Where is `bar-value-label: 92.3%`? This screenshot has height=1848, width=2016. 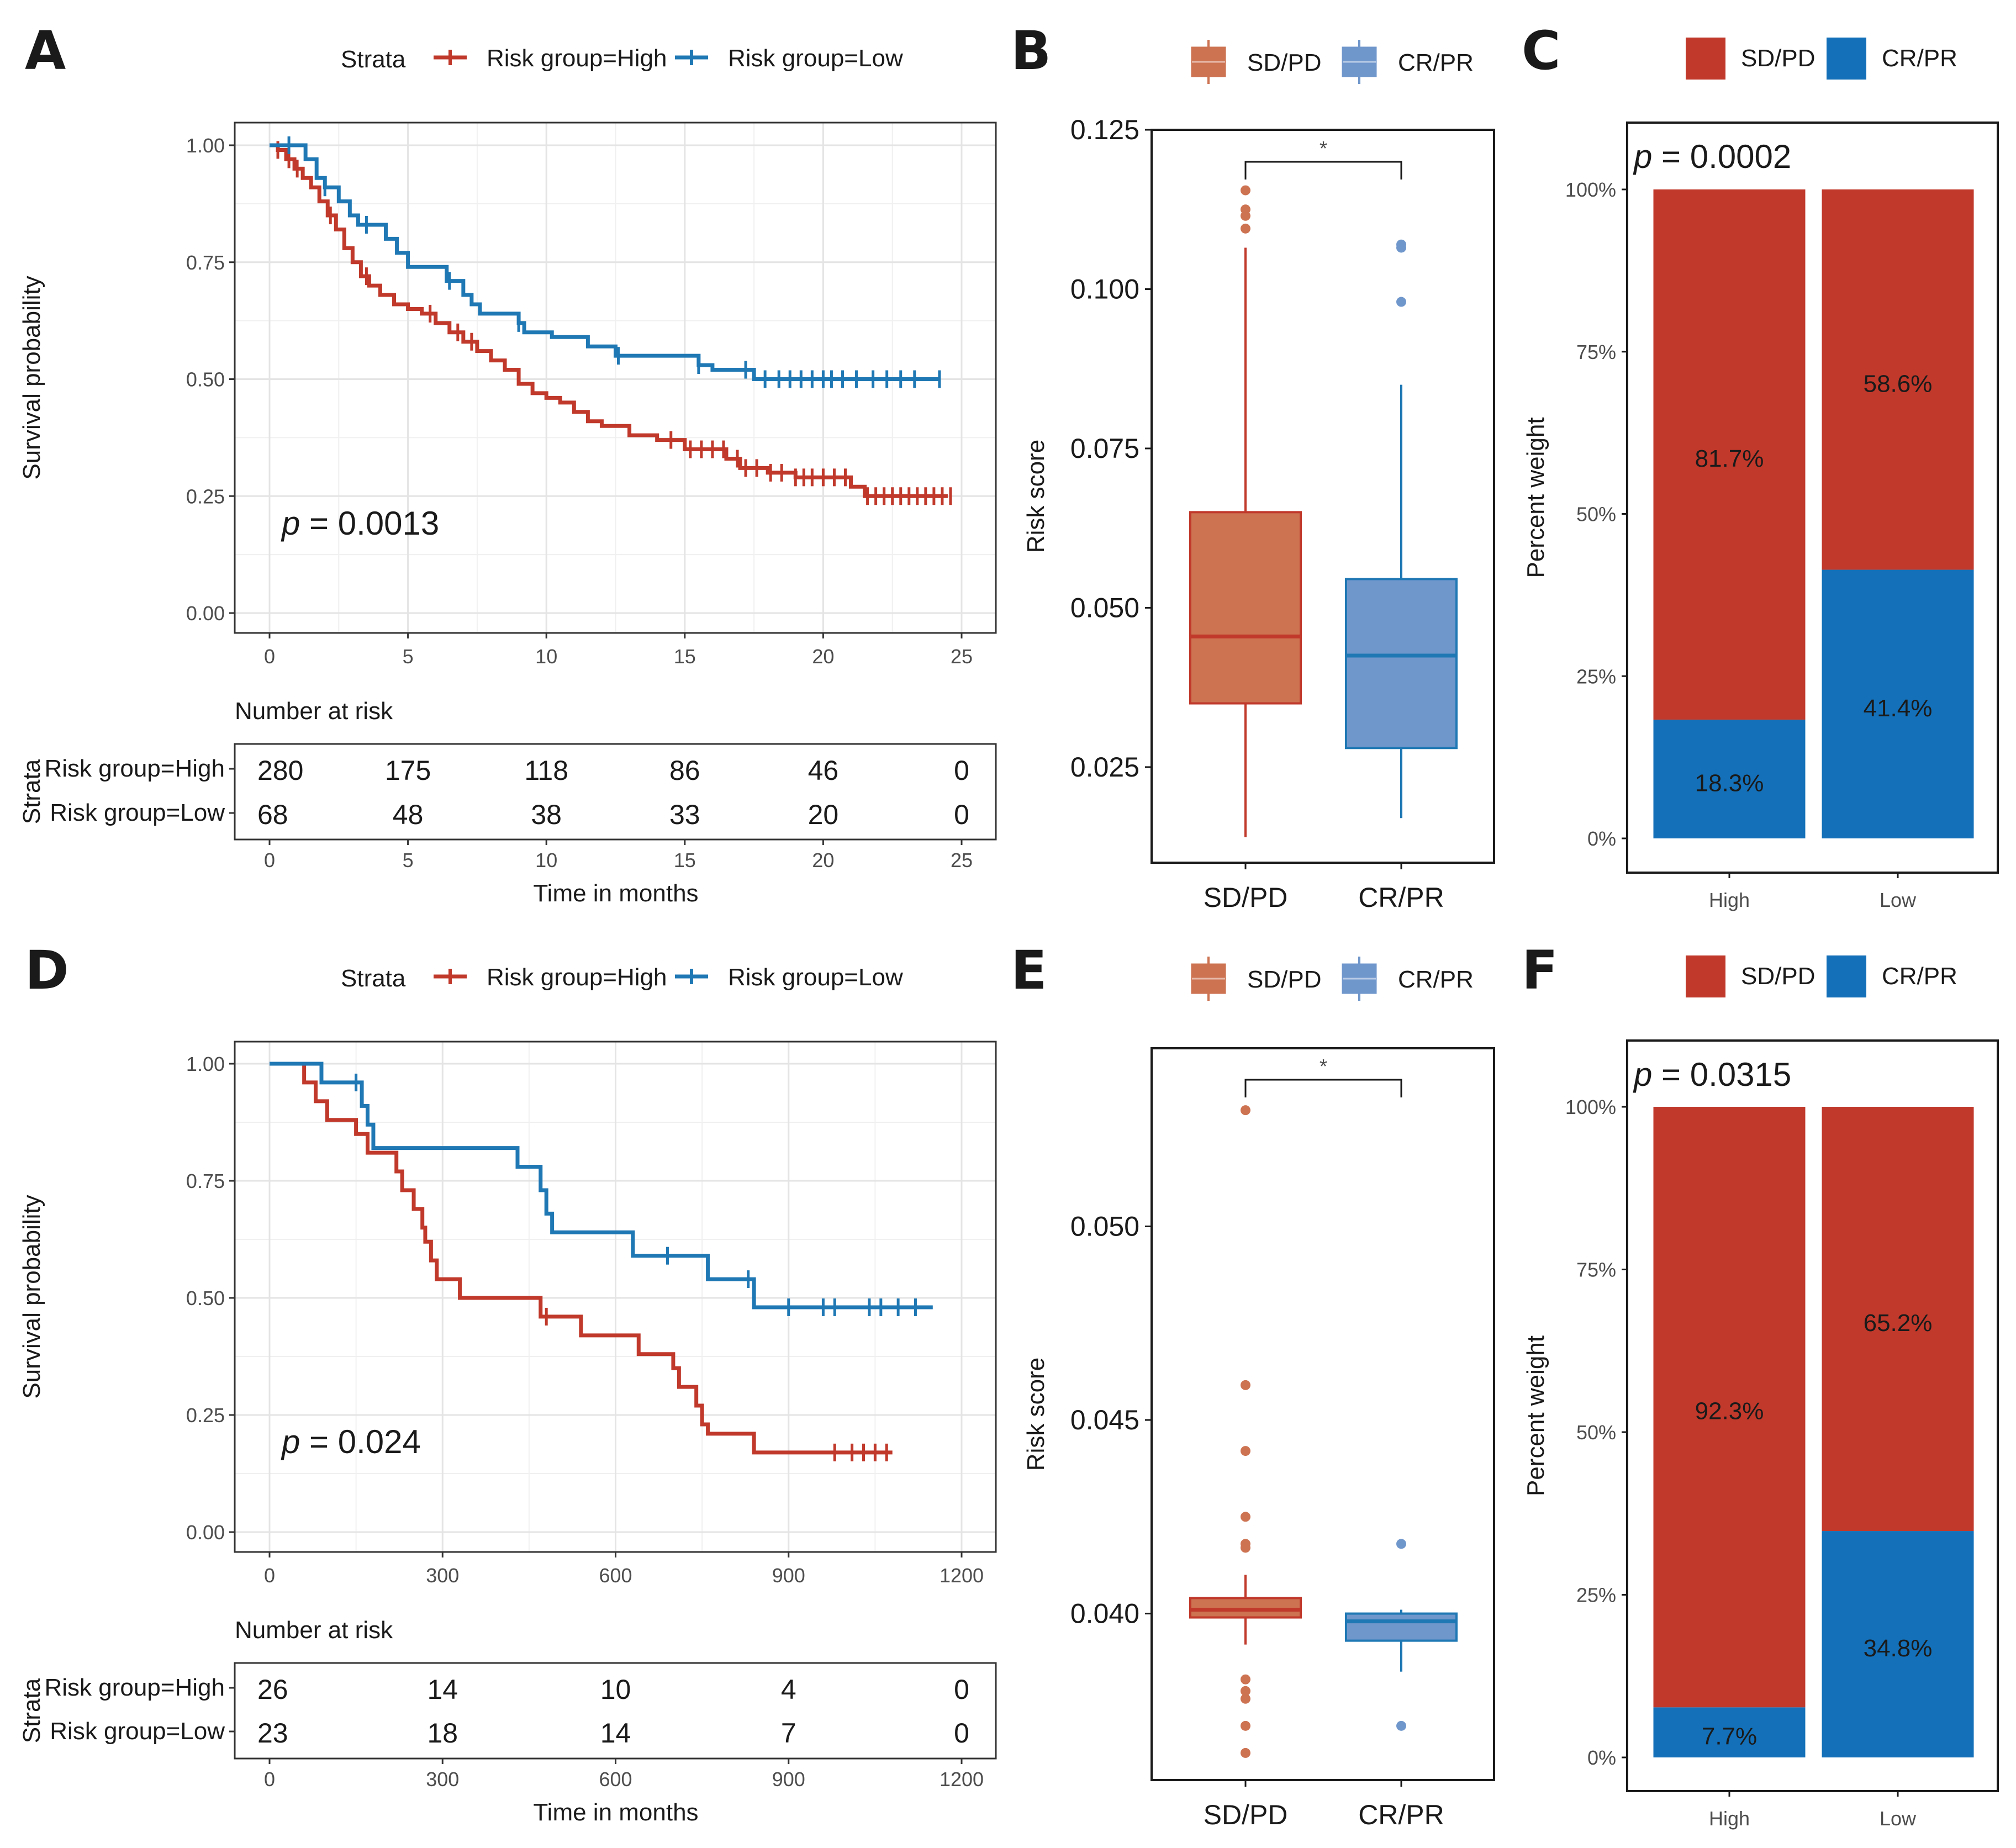 bar-value-label: 92.3% is located at coordinates (1729, 1411).